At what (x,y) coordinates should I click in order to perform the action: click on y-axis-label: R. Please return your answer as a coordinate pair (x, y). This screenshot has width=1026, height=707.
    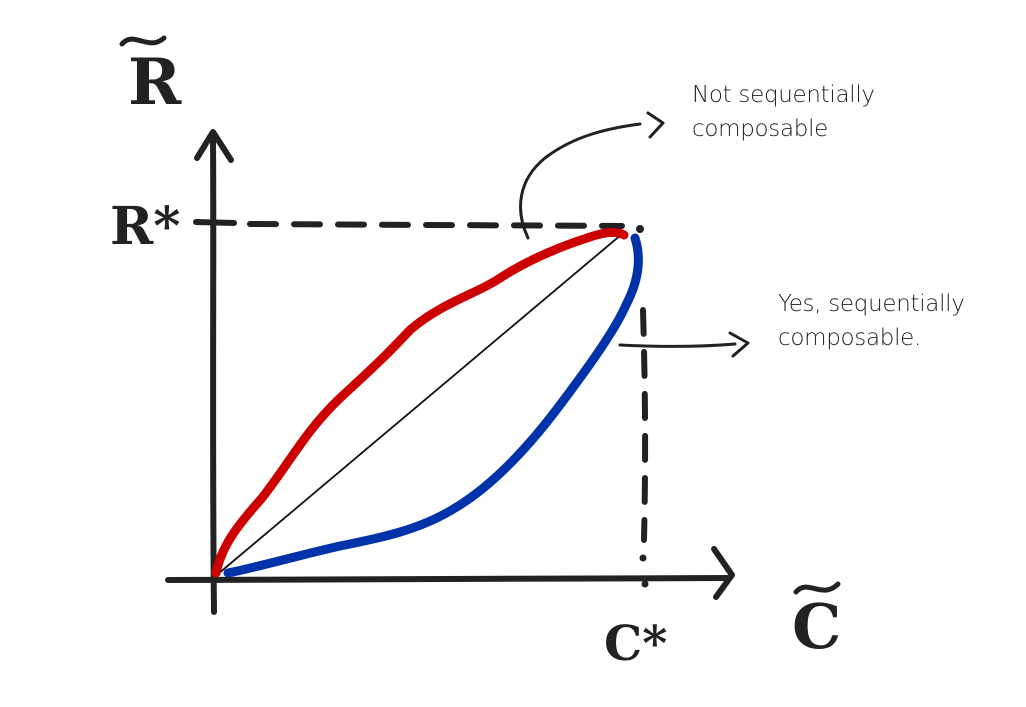
    Looking at the image, I should click on (155, 82).